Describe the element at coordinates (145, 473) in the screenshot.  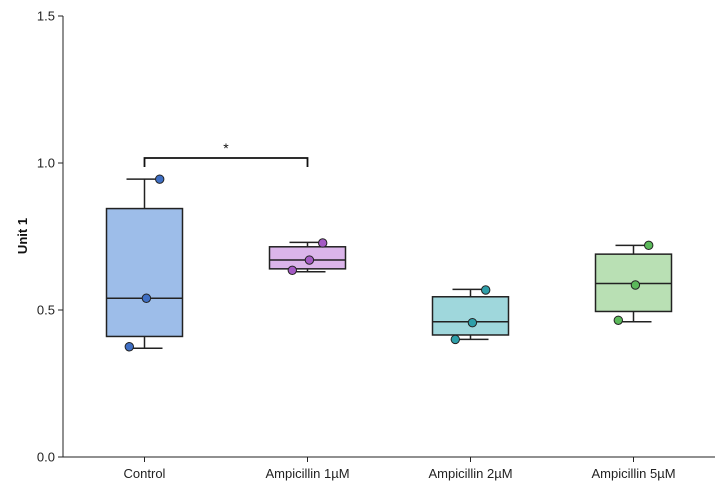
I see `x-tick-label: Control` at that location.